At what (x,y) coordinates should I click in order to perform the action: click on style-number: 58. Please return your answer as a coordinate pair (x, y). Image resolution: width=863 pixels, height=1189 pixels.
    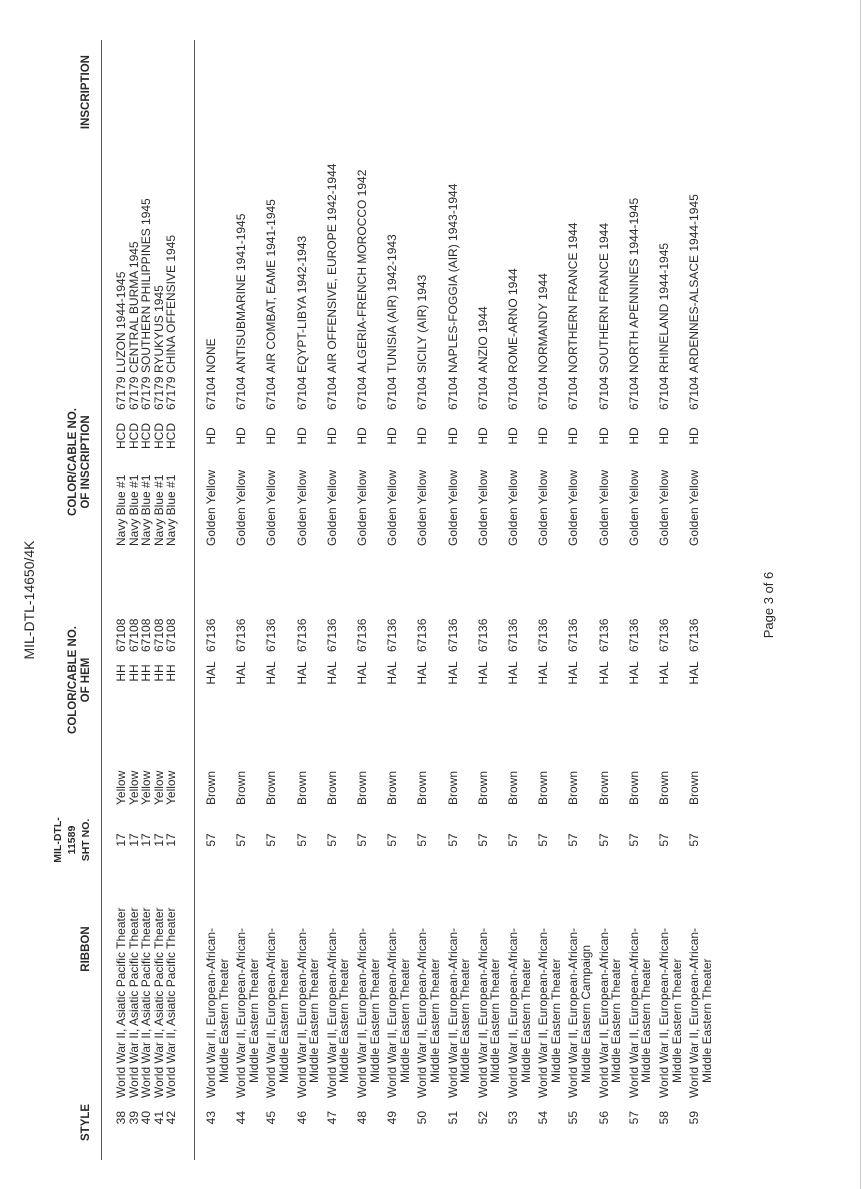
    Looking at the image, I should click on (664, 1118).